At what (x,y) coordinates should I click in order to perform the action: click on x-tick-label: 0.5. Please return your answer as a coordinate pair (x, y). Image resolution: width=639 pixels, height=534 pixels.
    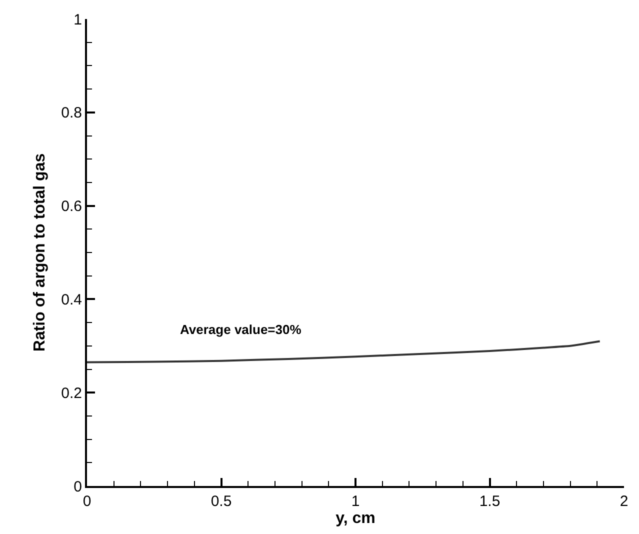
    Looking at the image, I should click on (221, 501).